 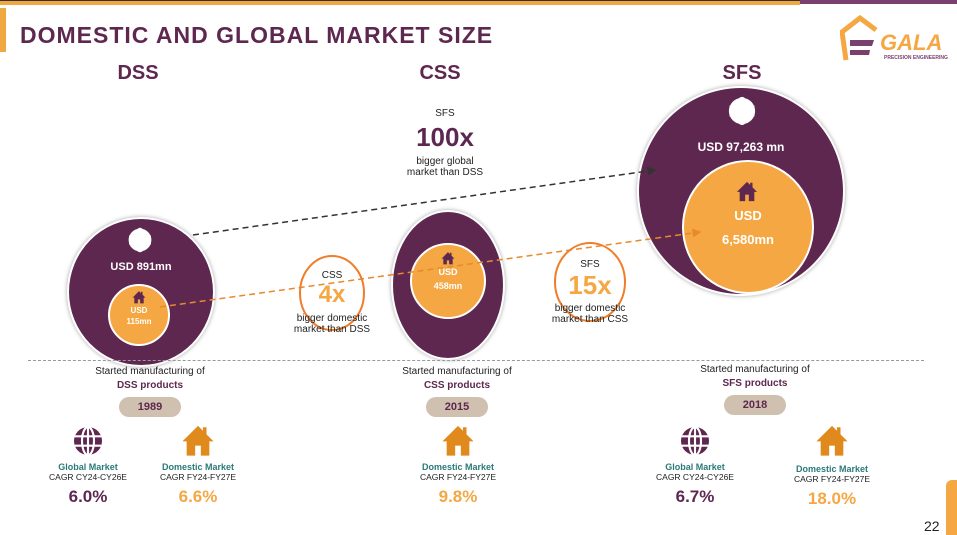 I want to click on callout-text: market than CSS, so click(x=590, y=319).